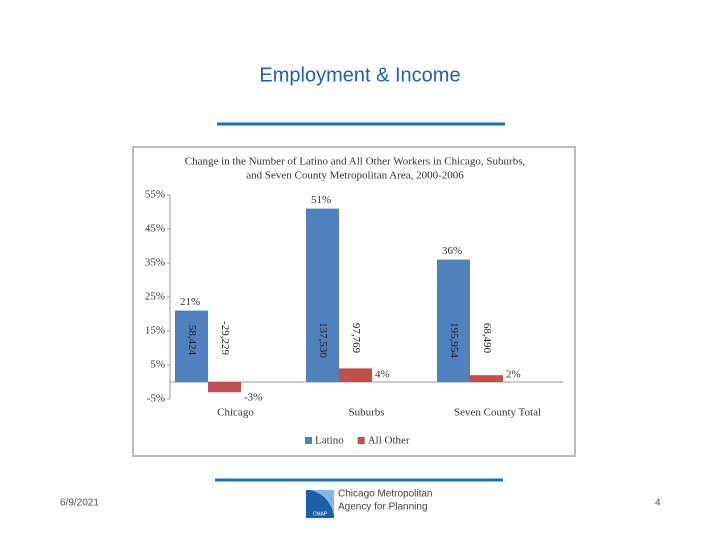 The image size is (720, 540). What do you see at coordinates (157, 365) in the screenshot?
I see `y-tick-label: 5%` at bounding box center [157, 365].